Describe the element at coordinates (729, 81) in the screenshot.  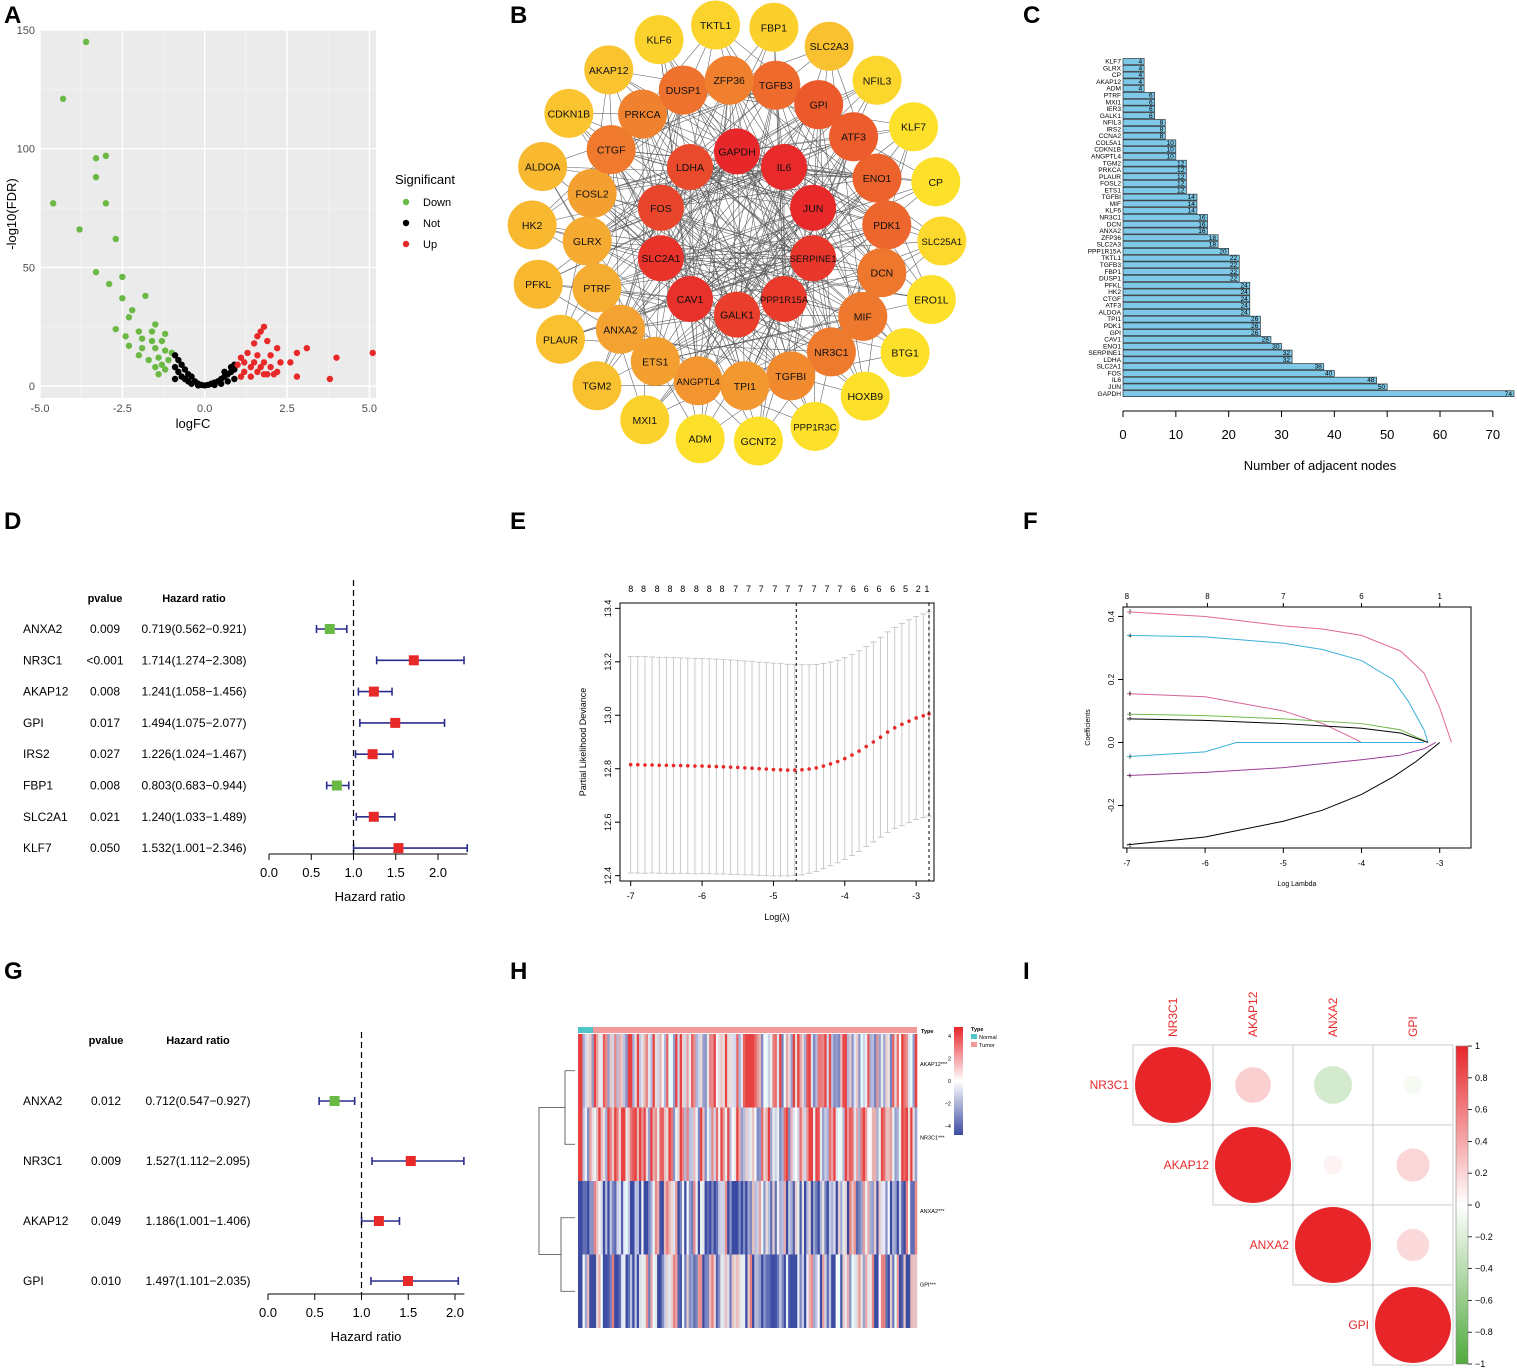
I see `network-node-label: ZFP36` at that location.